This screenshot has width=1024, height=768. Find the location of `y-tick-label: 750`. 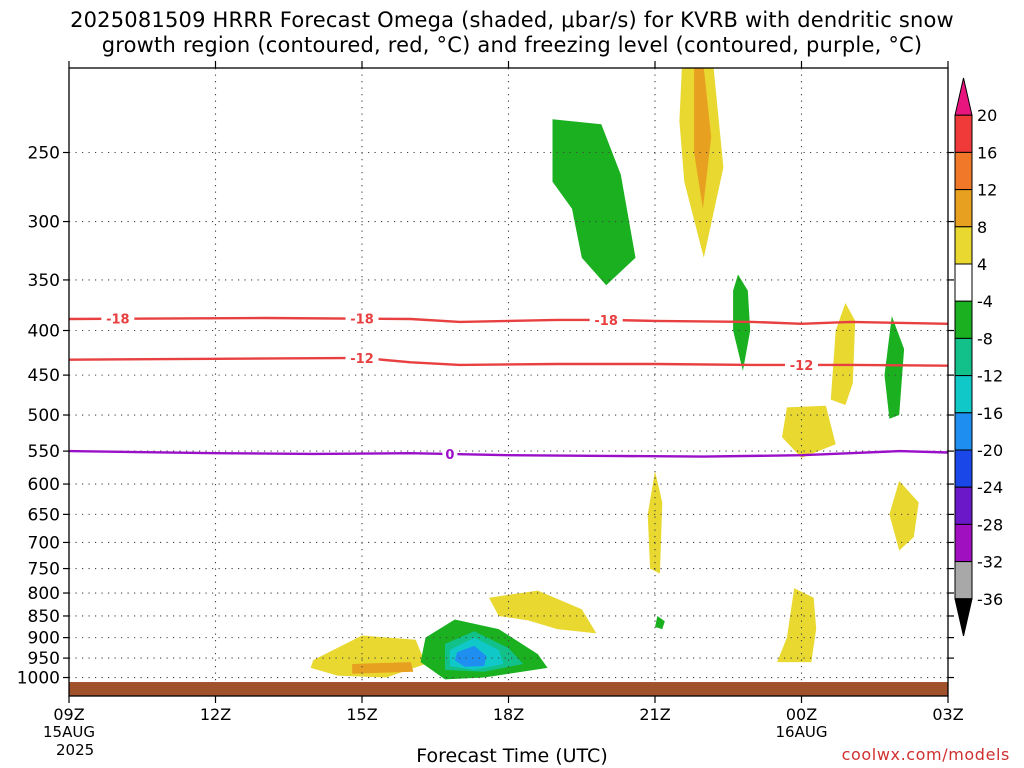

y-tick-label: 750 is located at coordinates (44, 570).